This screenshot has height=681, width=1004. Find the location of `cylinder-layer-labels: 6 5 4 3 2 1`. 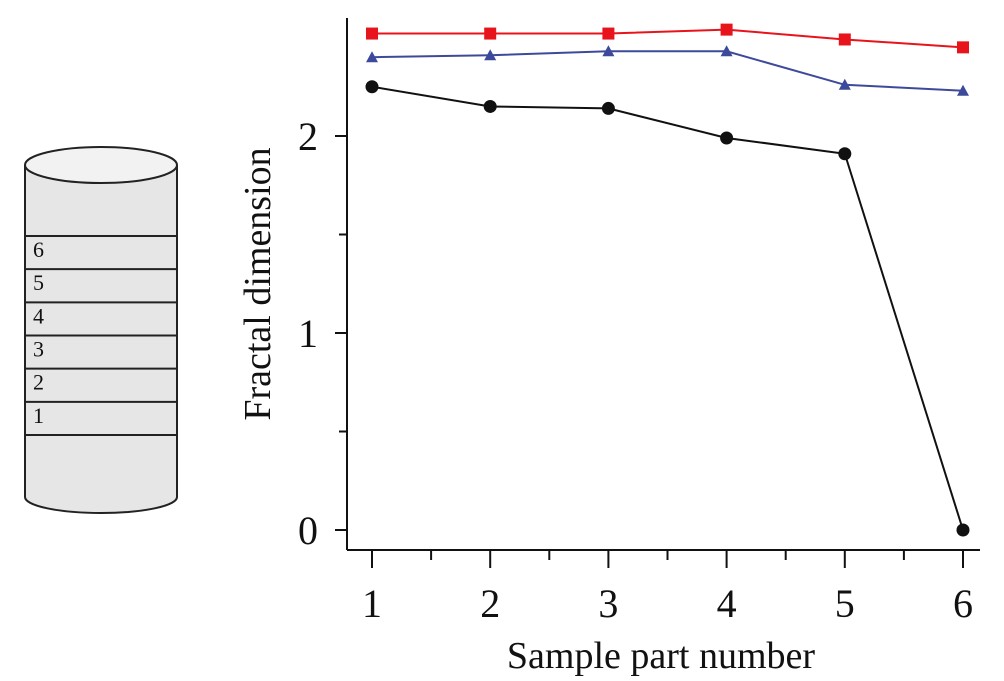

cylinder-layer-labels: 6 5 4 3 2 1 is located at coordinates (38, 332).